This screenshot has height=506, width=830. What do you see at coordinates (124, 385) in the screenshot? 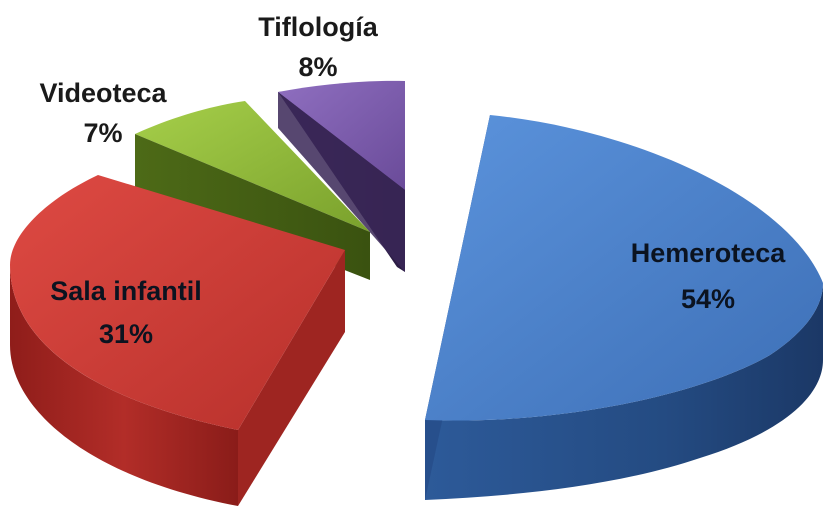
I see `slice-sala-infantil-side` at bounding box center [124, 385].